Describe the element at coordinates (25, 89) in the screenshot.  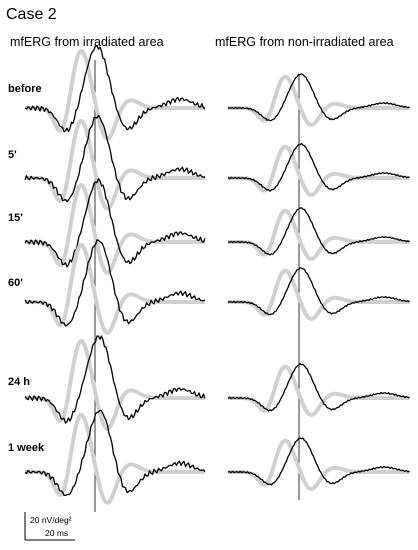
I see `row-label: before` at that location.